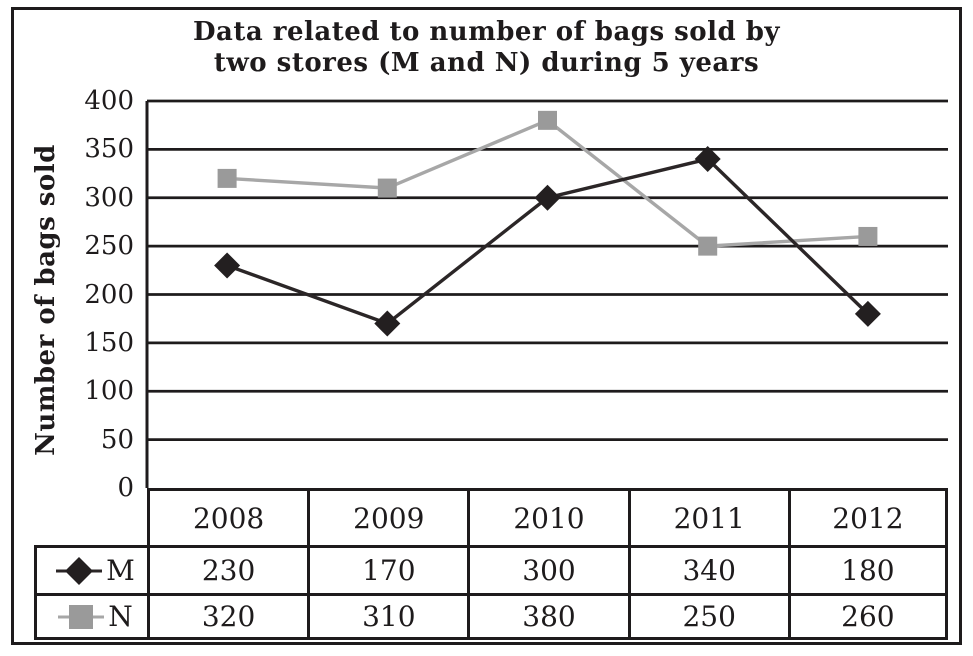  I want to click on y-tick-label: 0, so click(125, 488).